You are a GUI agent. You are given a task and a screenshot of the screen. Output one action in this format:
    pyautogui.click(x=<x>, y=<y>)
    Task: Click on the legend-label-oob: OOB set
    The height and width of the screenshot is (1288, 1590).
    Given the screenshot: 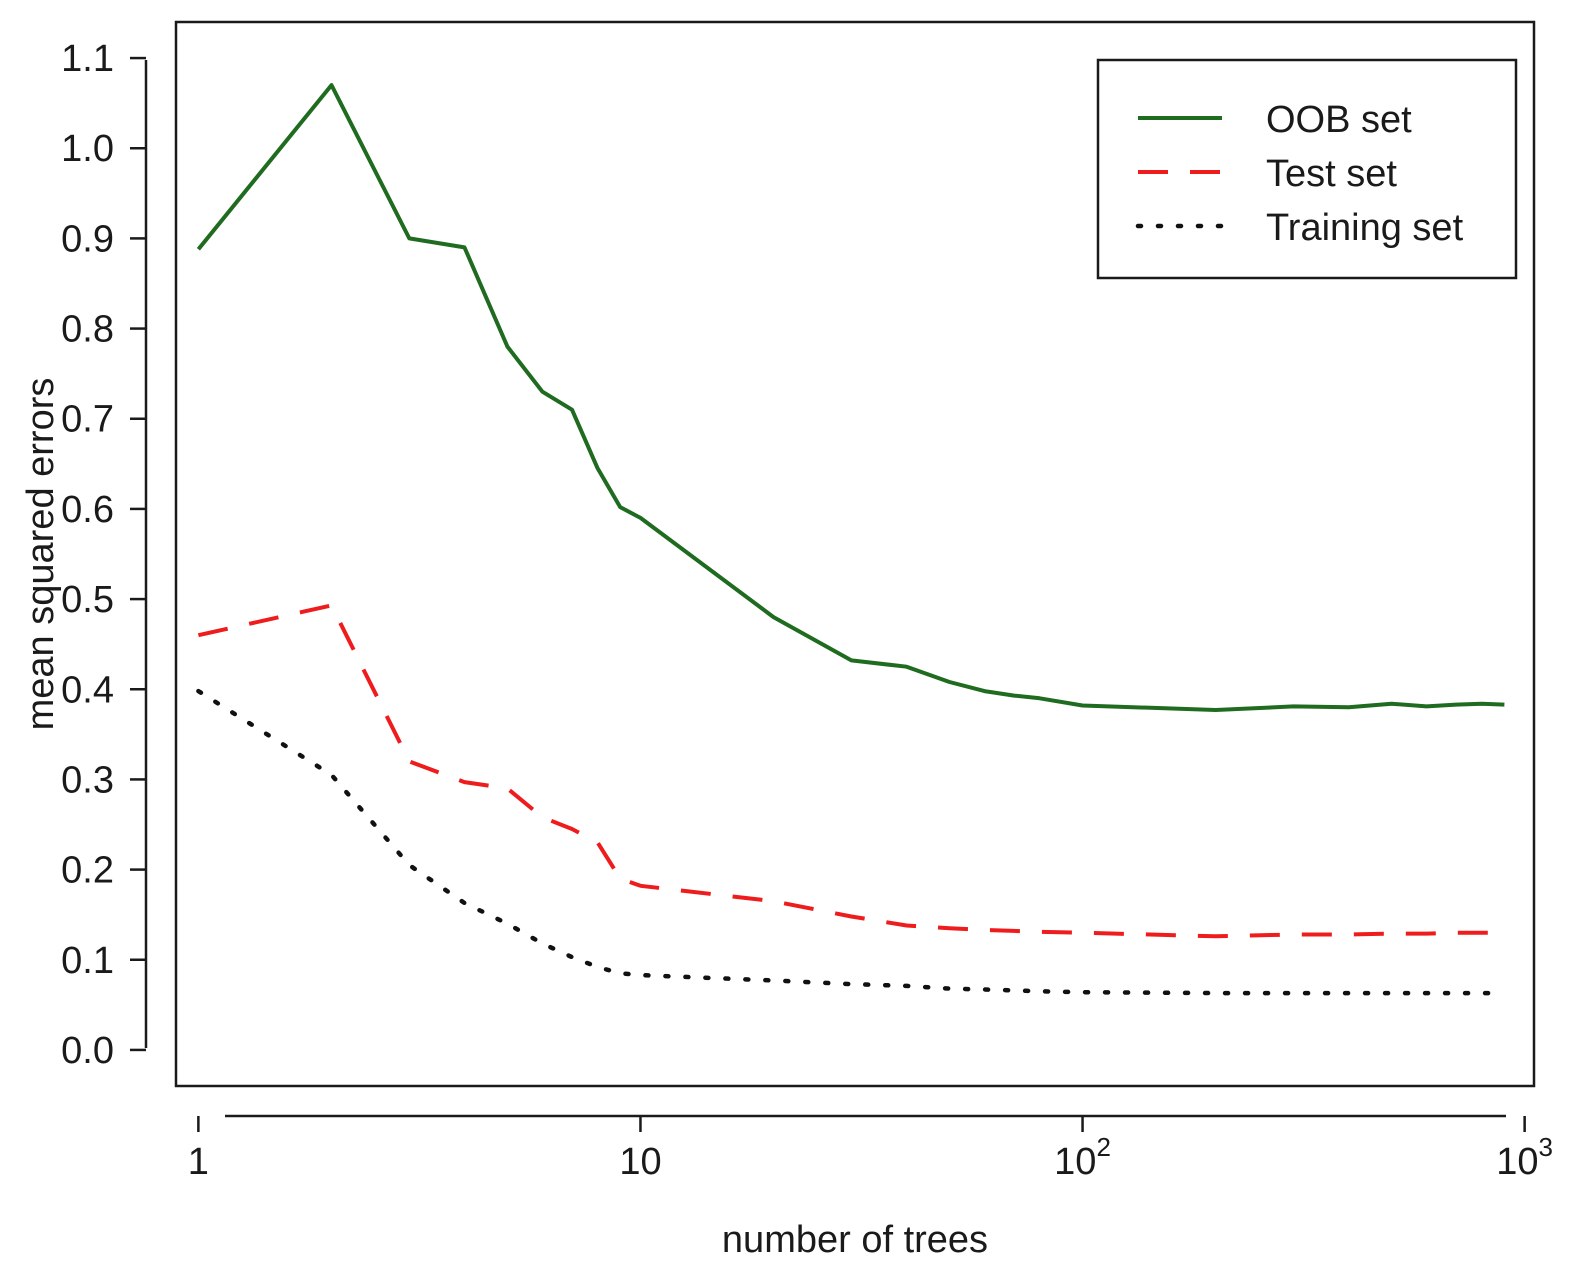 What is the action you would take?
    pyautogui.click(x=1339, y=120)
    